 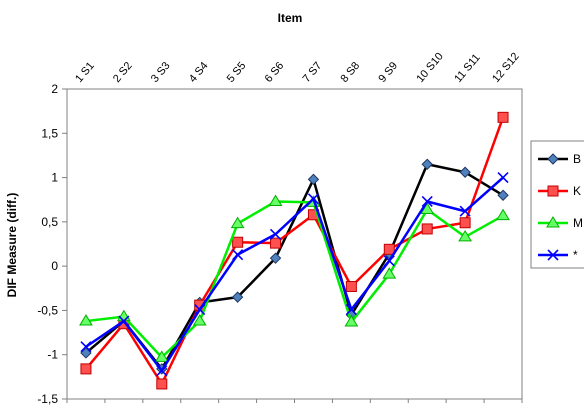 I want to click on legend-entry: K, so click(x=559, y=191).